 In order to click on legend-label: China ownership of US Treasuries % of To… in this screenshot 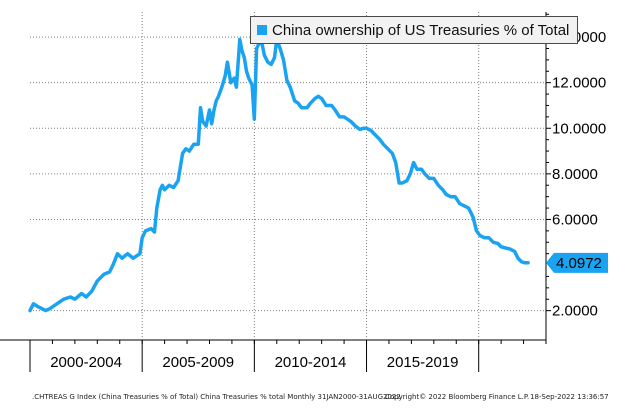, I will do `click(421, 30)`.